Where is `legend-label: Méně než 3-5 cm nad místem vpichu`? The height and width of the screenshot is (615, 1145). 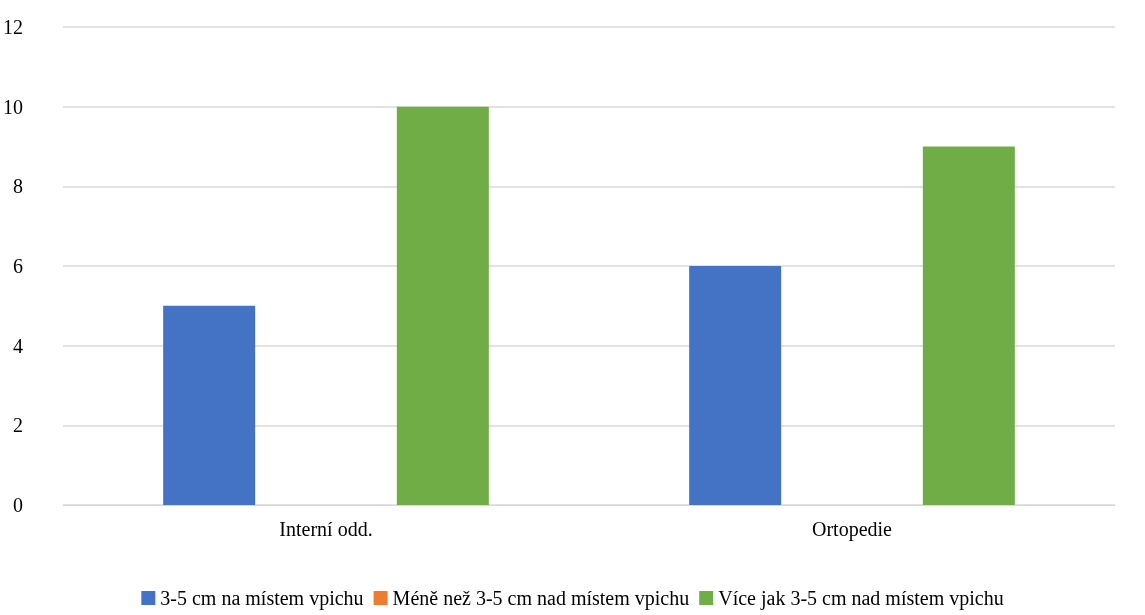
legend-label: Méně než 3-5 cm nad místem vpichu is located at coordinates (541, 598).